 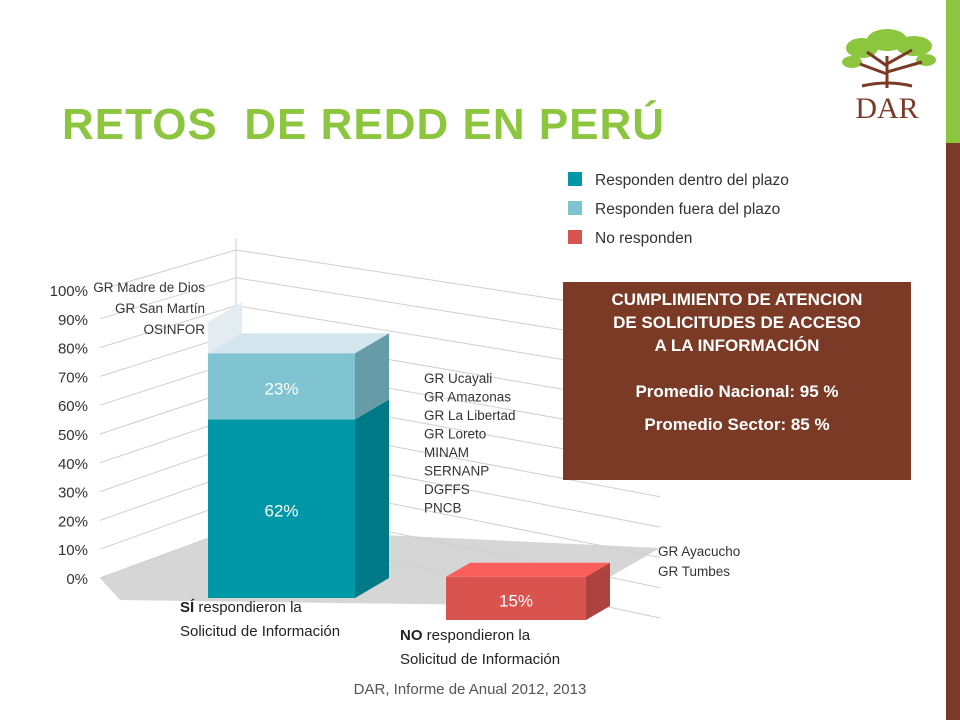 I want to click on bar-si-dentro-front, so click(x=281, y=508).